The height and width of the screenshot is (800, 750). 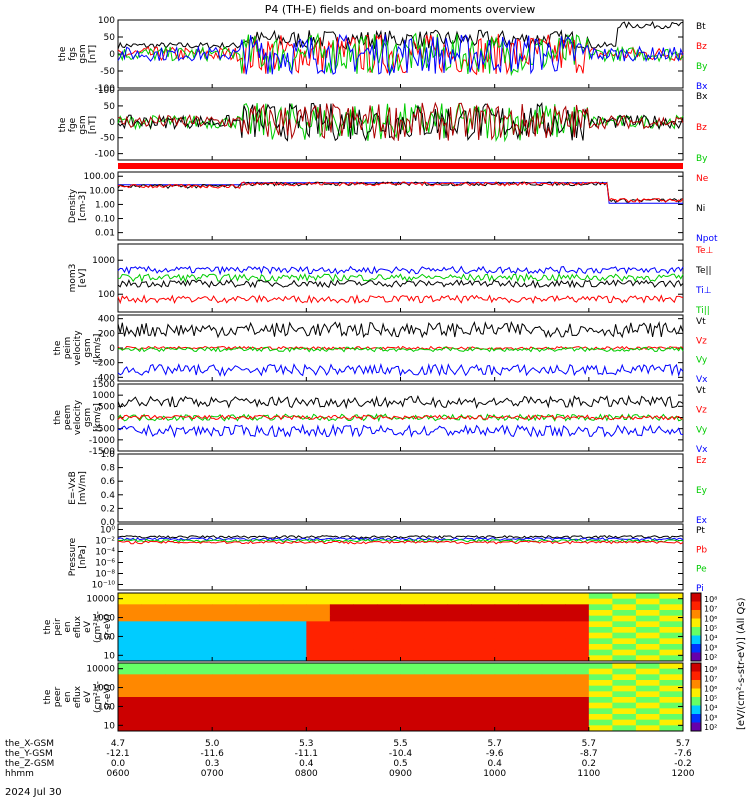 I want to click on colorbar-tick-label: 10⁸, so click(x=710, y=599).